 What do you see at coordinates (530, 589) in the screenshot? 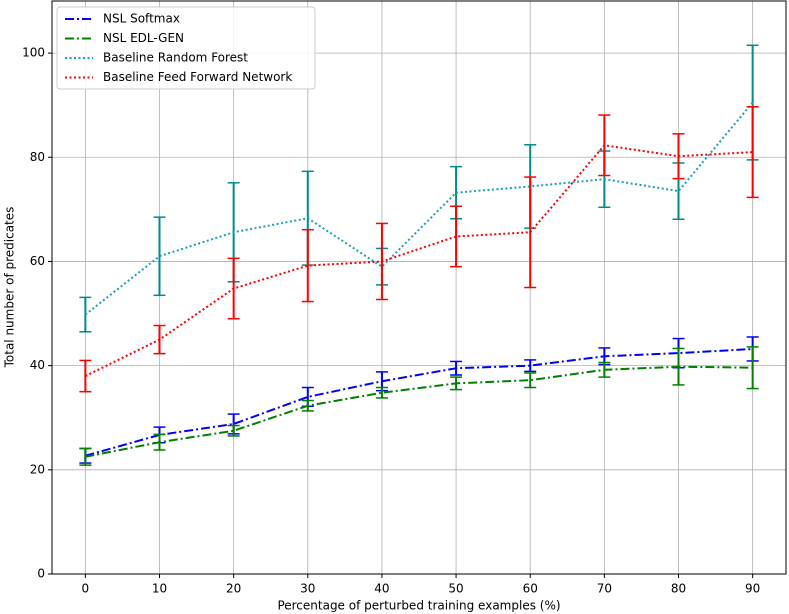
I see `x-tick-label: 60` at bounding box center [530, 589].